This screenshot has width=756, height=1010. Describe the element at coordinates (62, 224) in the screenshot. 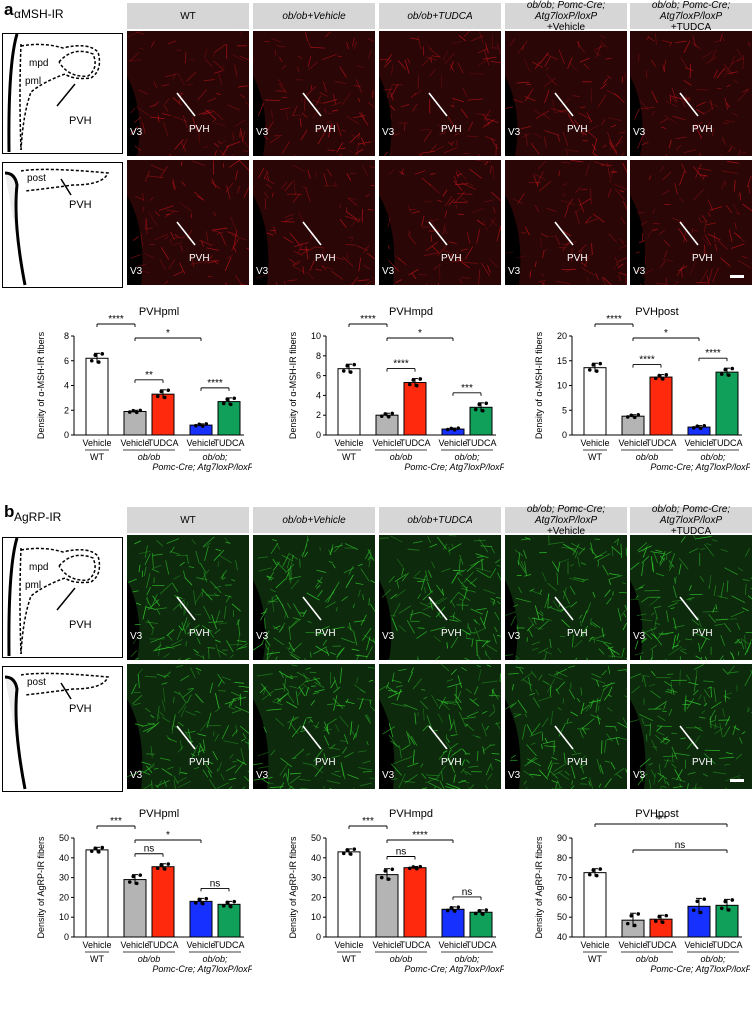

I see `schematic-drawing: post PVH` at that location.